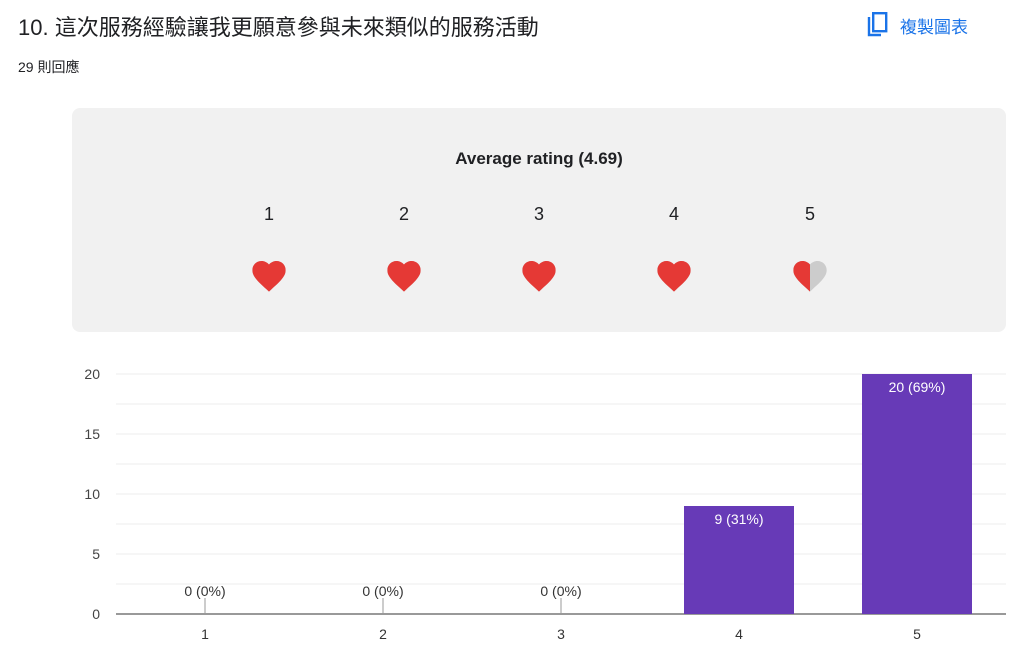 The height and width of the screenshot is (658, 1018). I want to click on question-title: 10. 這次服務經驗讓我更願意參與未來類似的服務活動, so click(278, 27).